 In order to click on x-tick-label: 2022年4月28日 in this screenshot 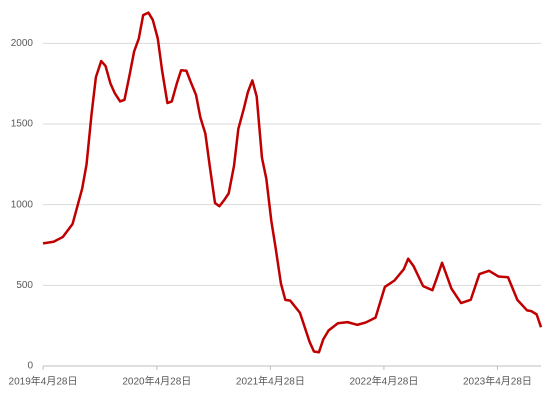, I will do `click(383, 381)`.